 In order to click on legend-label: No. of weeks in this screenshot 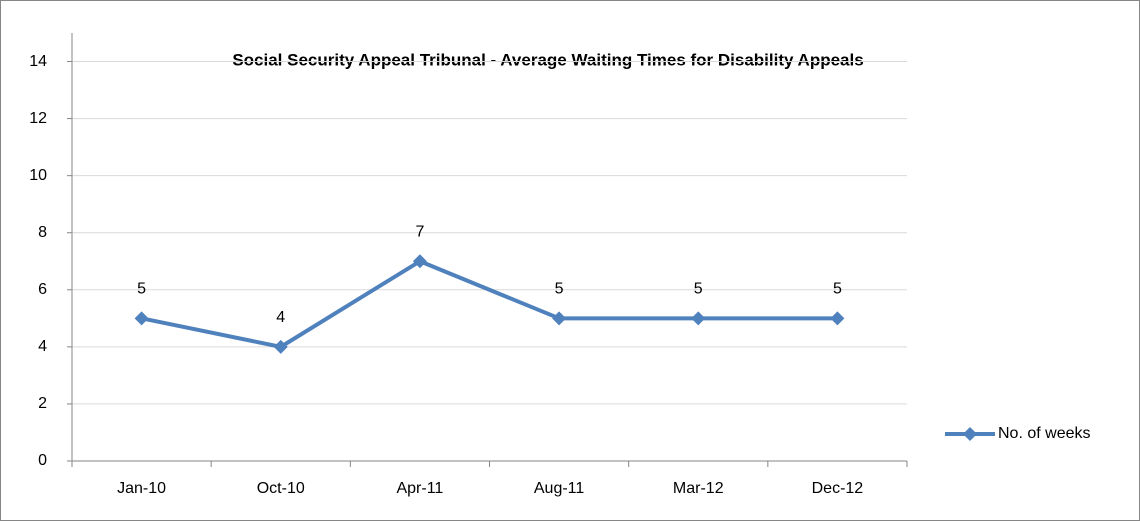, I will do `click(1044, 433)`.